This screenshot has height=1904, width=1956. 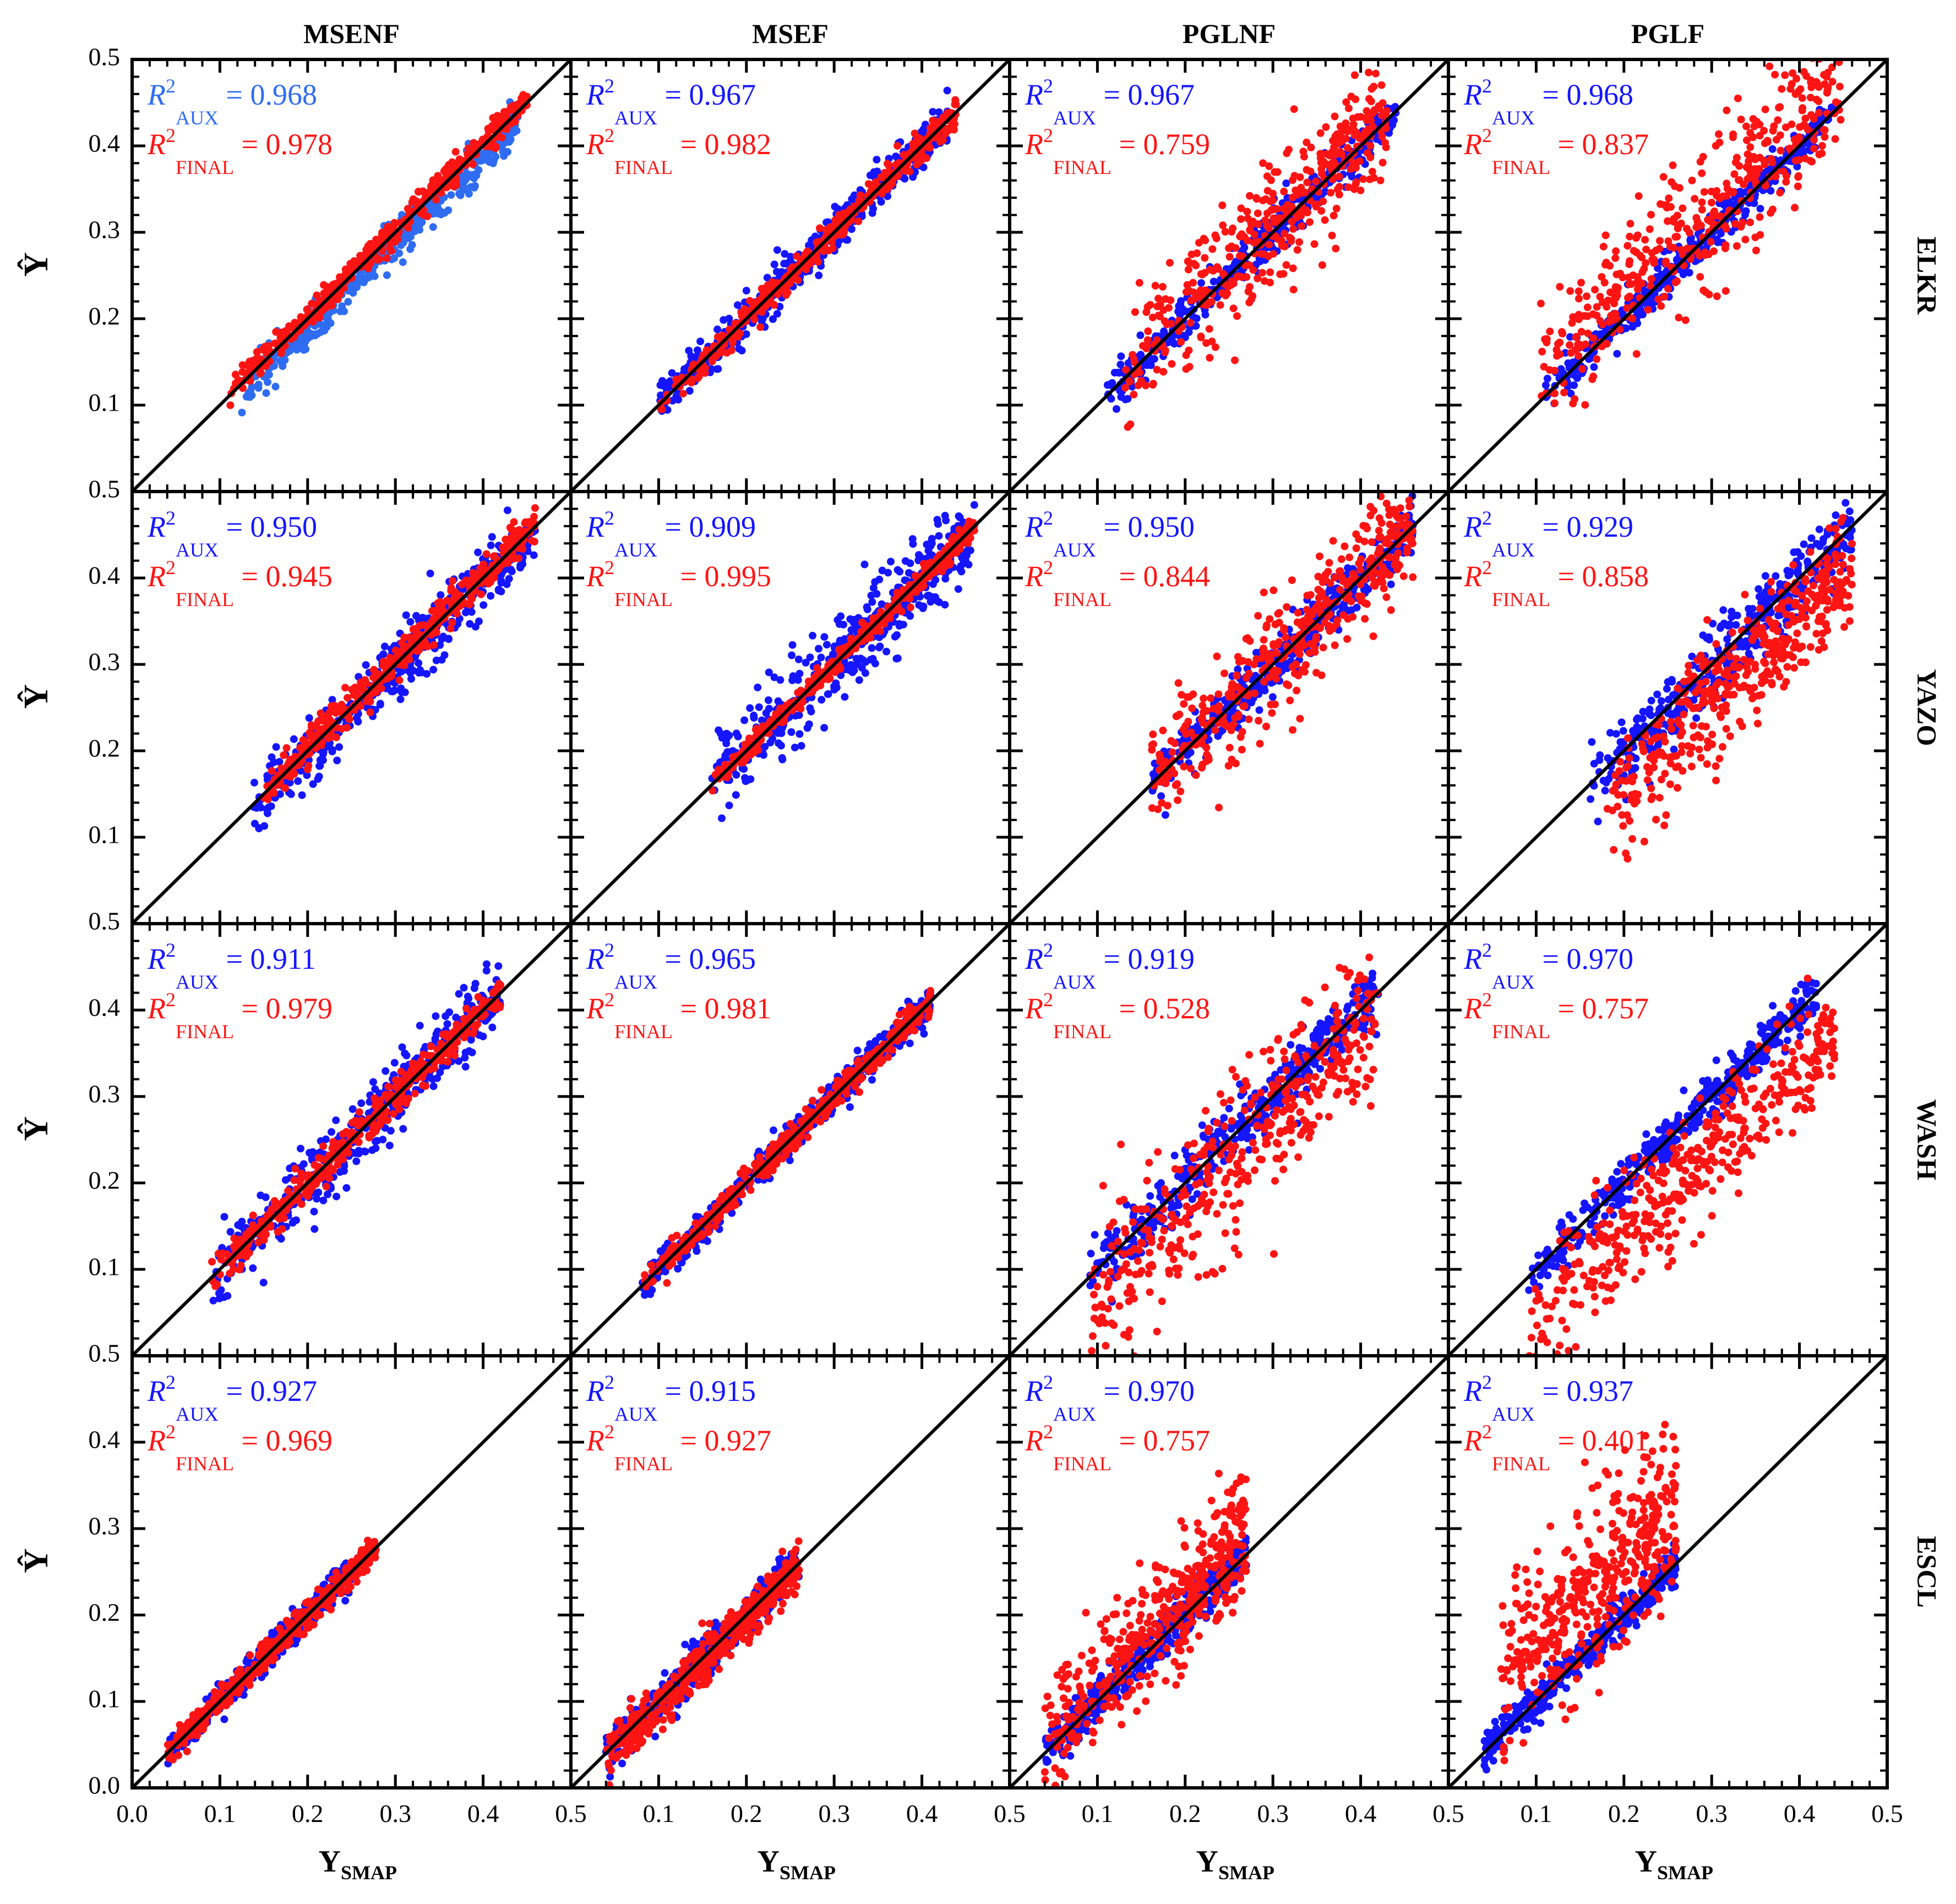 I want to click on r2-aux-annotation: R2AUX = 0.967, so click(x=1110, y=102).